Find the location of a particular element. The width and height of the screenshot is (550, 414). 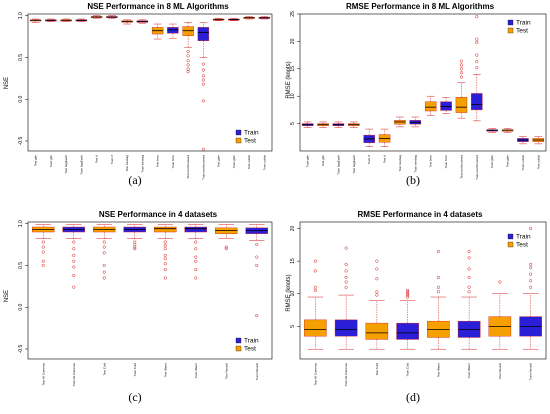

y-tick-label: 0.5 is located at coordinates (21, 265).